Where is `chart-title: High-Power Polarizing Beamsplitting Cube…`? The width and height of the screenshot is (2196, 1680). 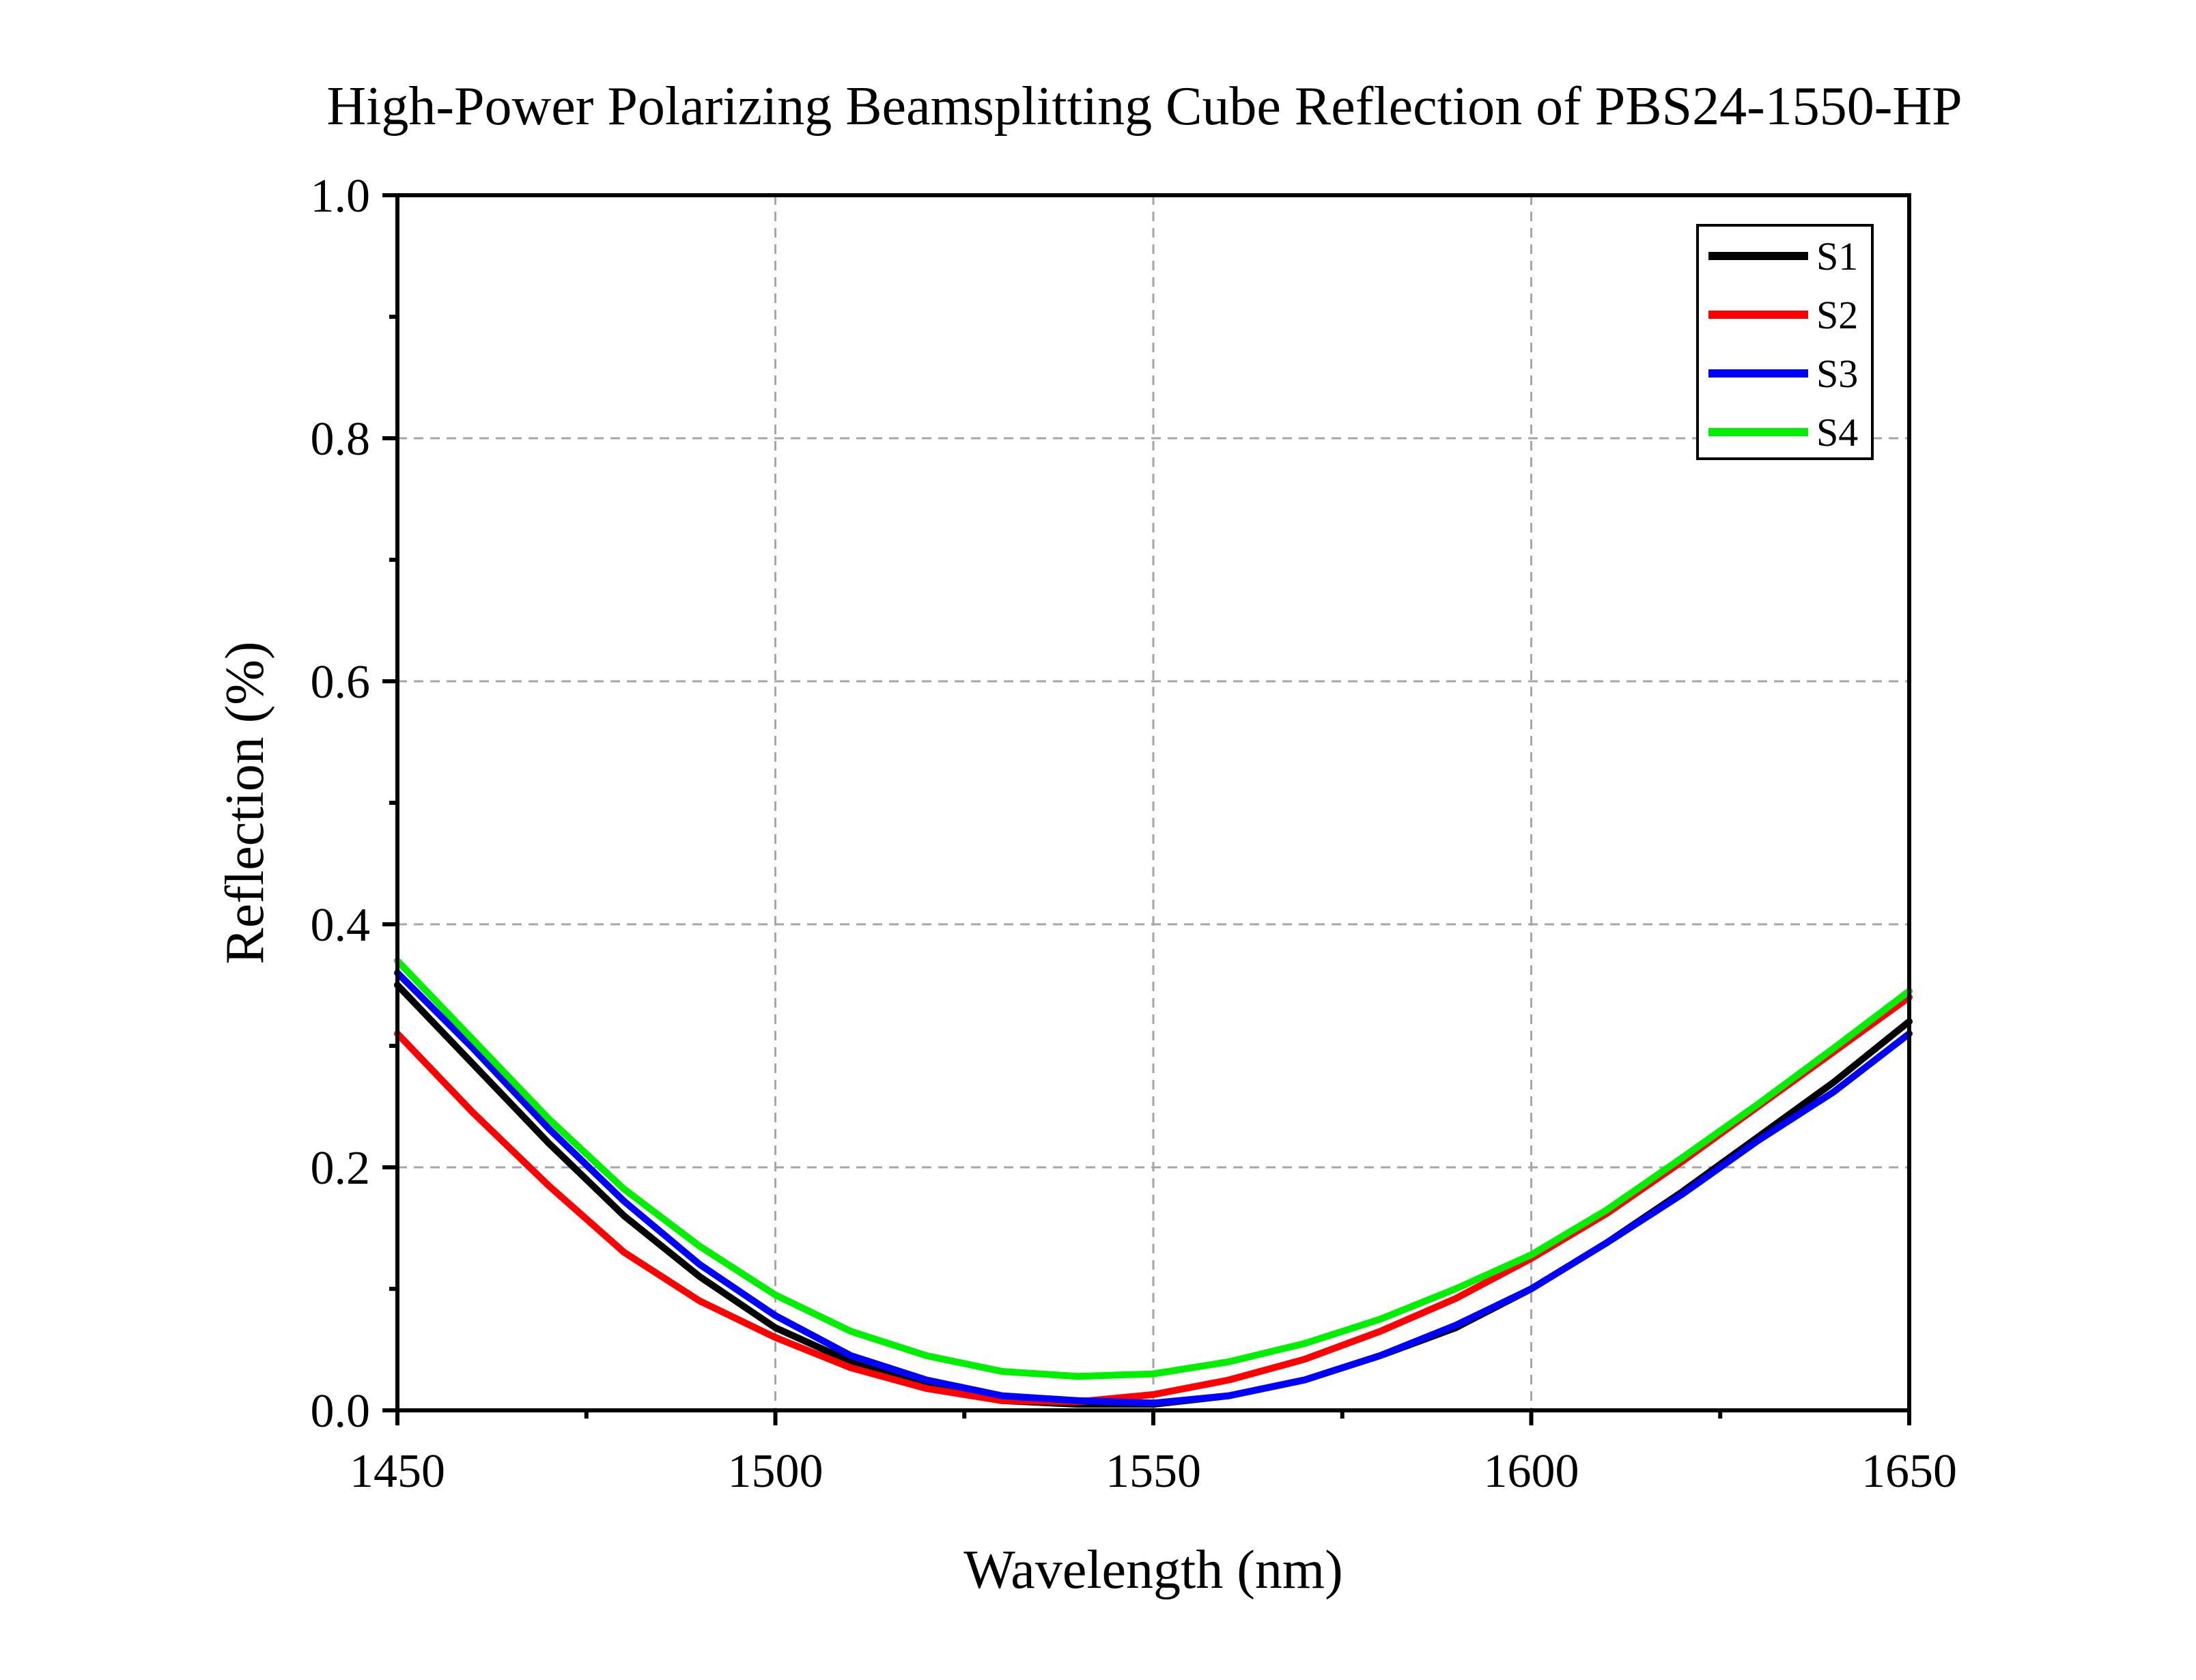 chart-title: High-Power Polarizing Beamsplitting Cube… is located at coordinates (1144, 106).